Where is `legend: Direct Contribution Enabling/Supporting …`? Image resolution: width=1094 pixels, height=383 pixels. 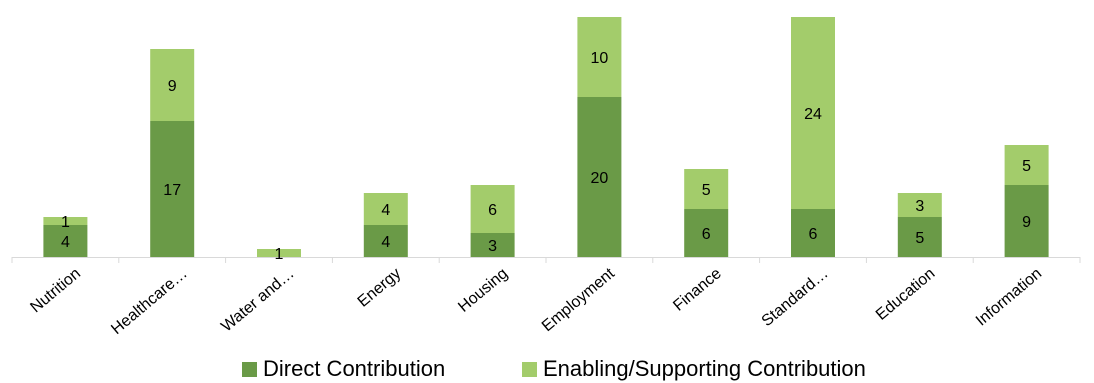 legend: Direct Contribution Enabling/Supporting … is located at coordinates (547, 369).